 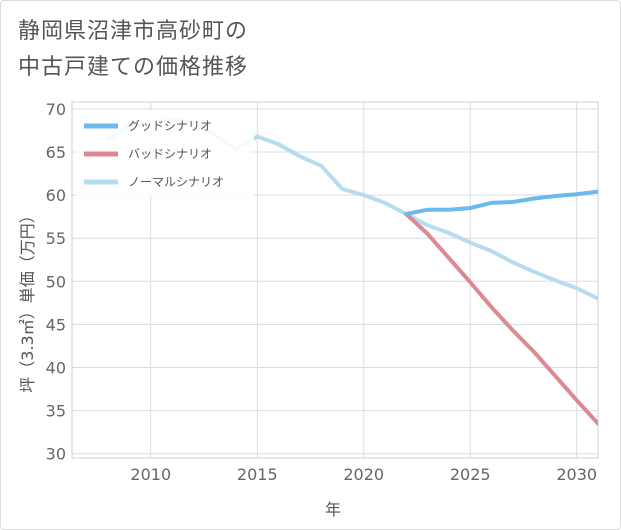 What do you see at coordinates (27, 299) in the screenshot?
I see `y-axis-title: 坪（3.3㎡）単価（万円）` at bounding box center [27, 299].